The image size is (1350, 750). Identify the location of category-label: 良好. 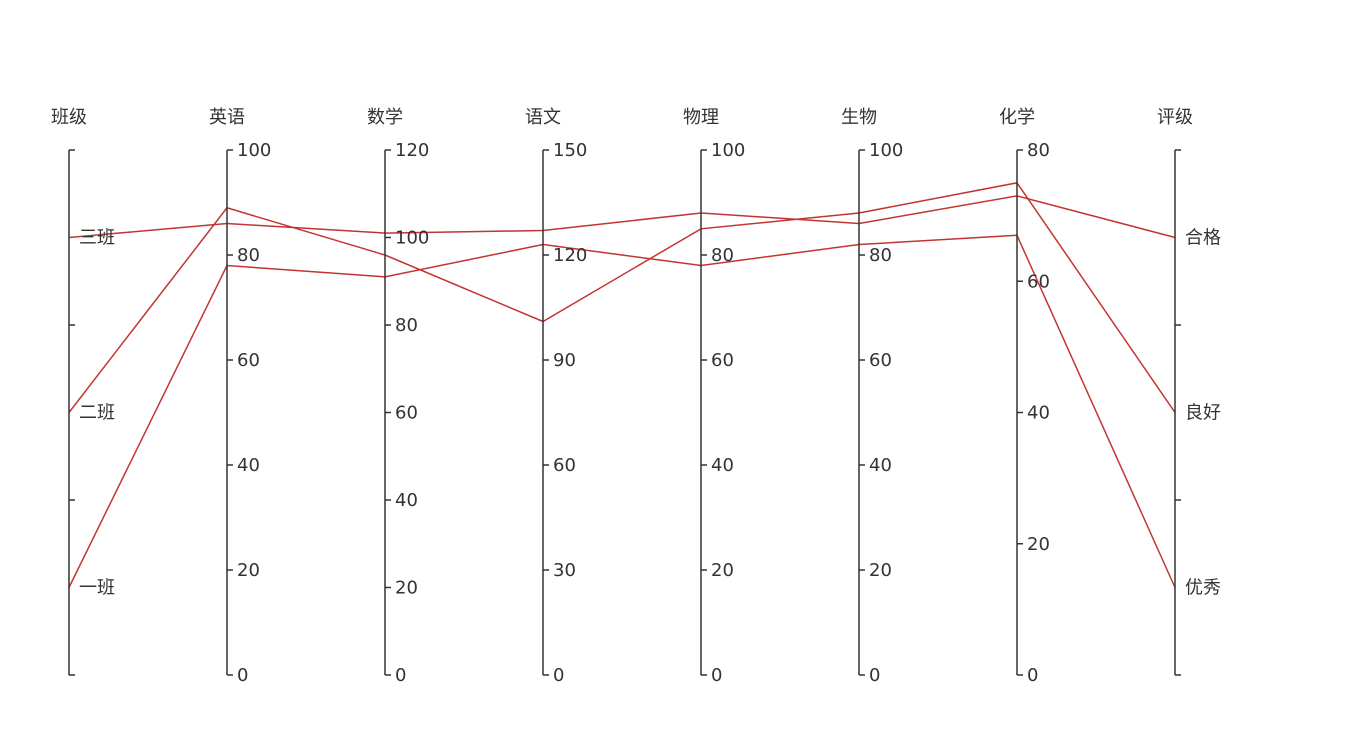
(1203, 413).